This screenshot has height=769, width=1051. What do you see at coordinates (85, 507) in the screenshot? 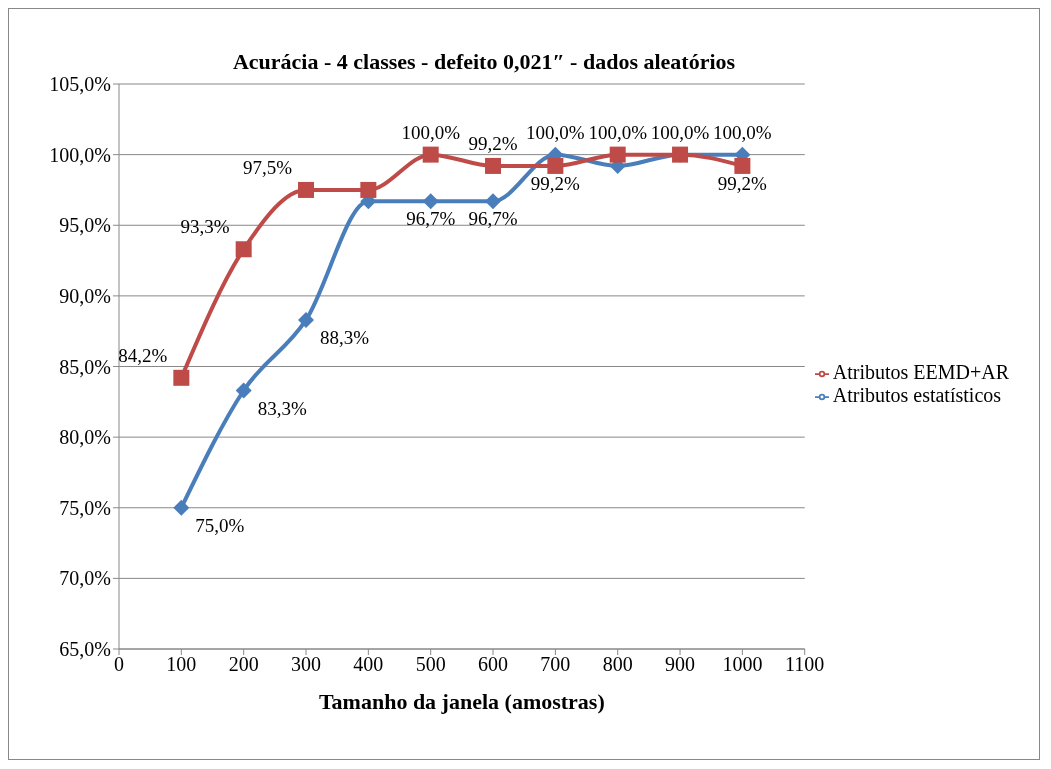
I see `y-tick-label: 75,0%` at bounding box center [85, 507].